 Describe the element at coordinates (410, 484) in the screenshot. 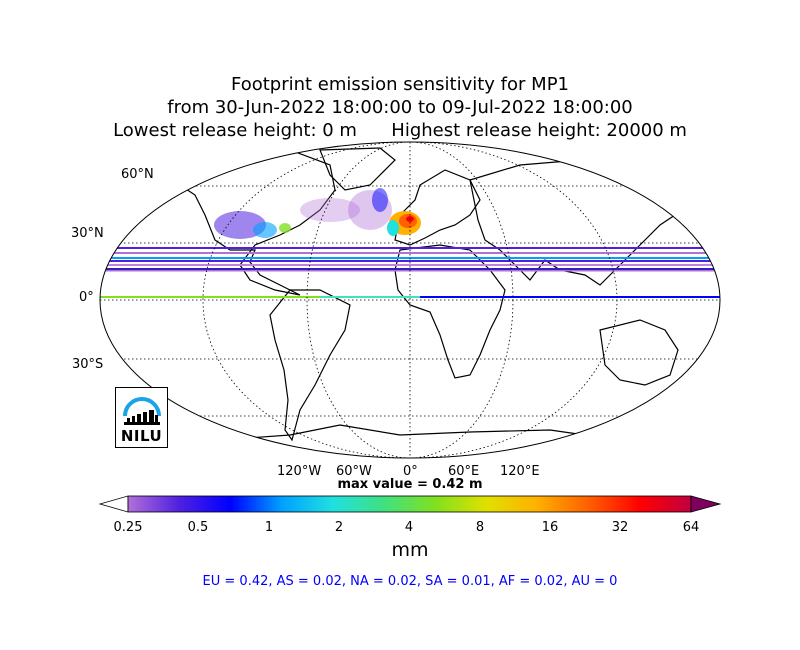

I see `max-value-label: max value = 0.42 m` at that location.